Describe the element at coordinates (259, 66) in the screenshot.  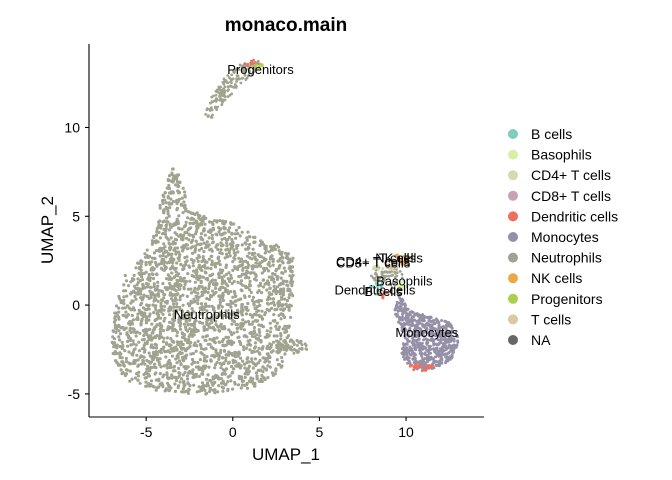
I see `progenitor-point` at that location.